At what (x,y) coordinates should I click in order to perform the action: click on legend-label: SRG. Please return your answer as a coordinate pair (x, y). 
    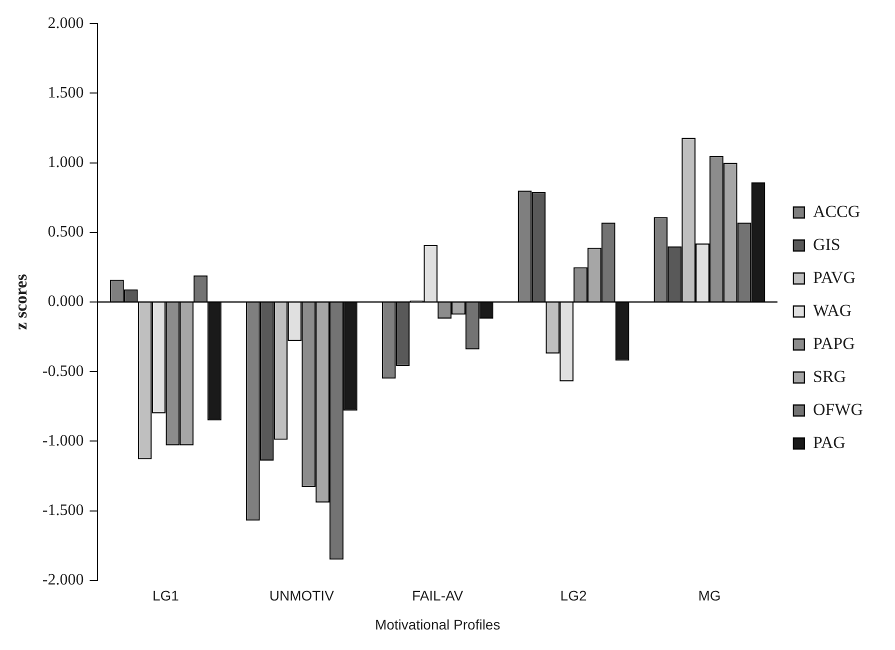
    Looking at the image, I should click on (829, 376).